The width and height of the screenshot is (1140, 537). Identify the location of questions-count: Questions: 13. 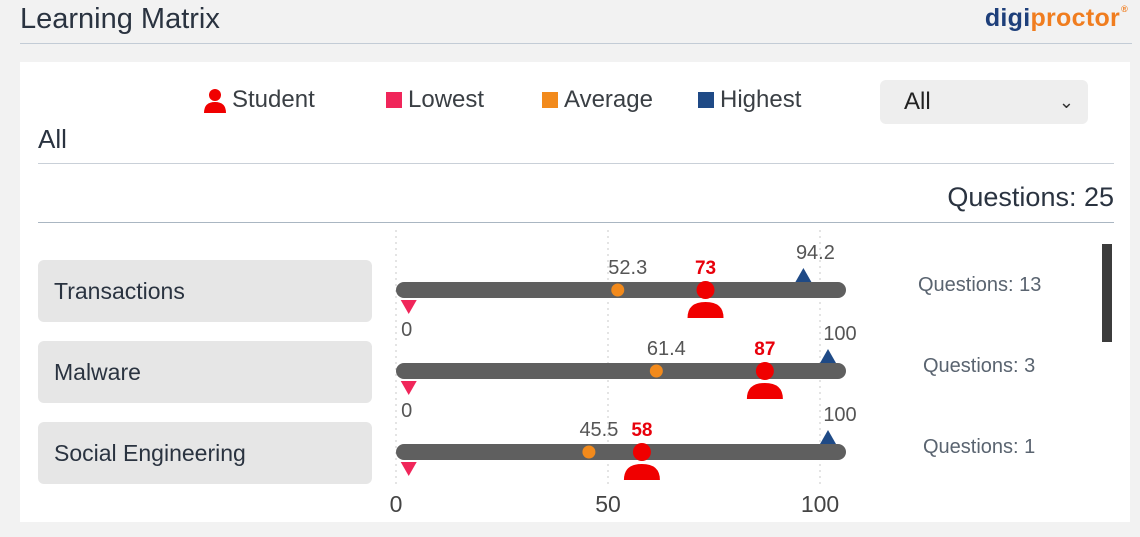
(980, 285).